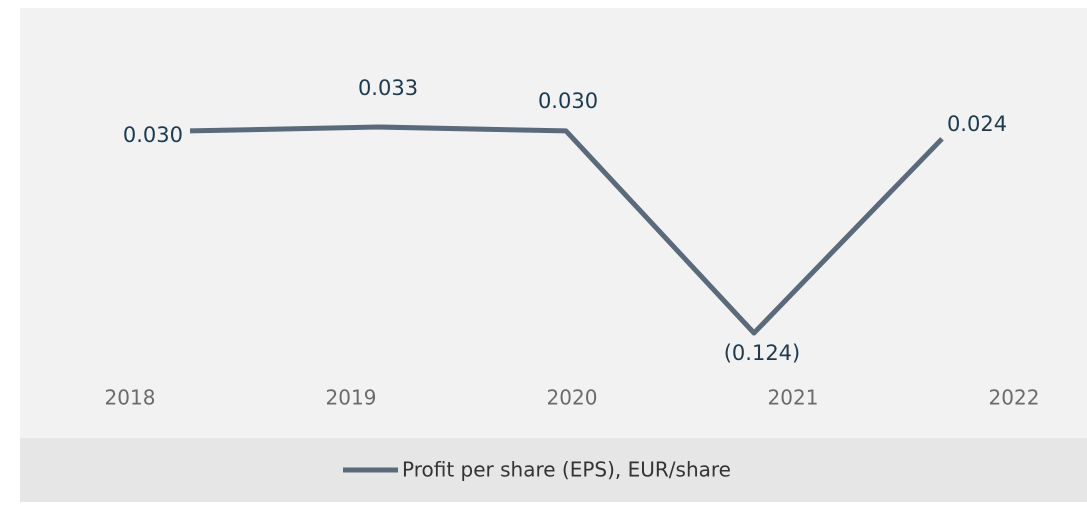 The image size is (1087, 506). I want to click on x-tick-label: 2020, so click(572, 398).